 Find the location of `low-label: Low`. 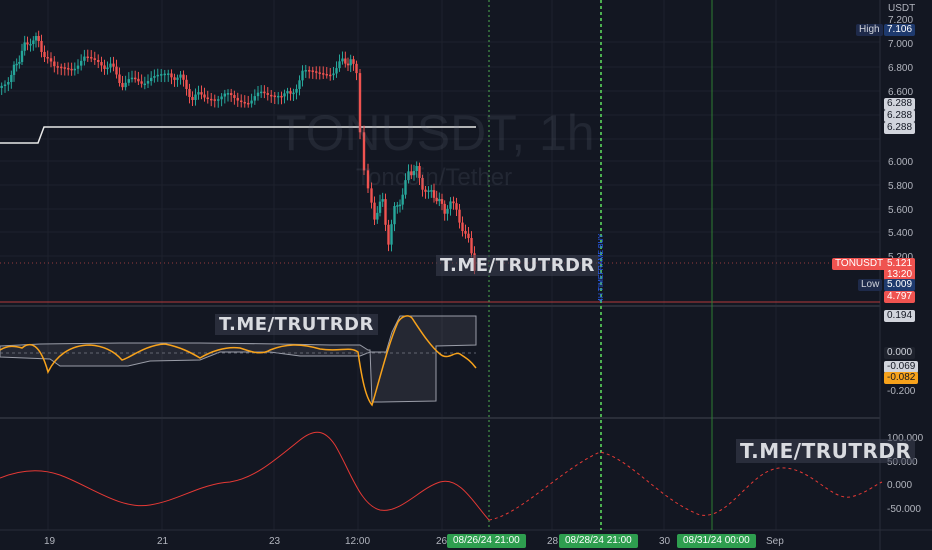

low-label: Low is located at coordinates (870, 285).